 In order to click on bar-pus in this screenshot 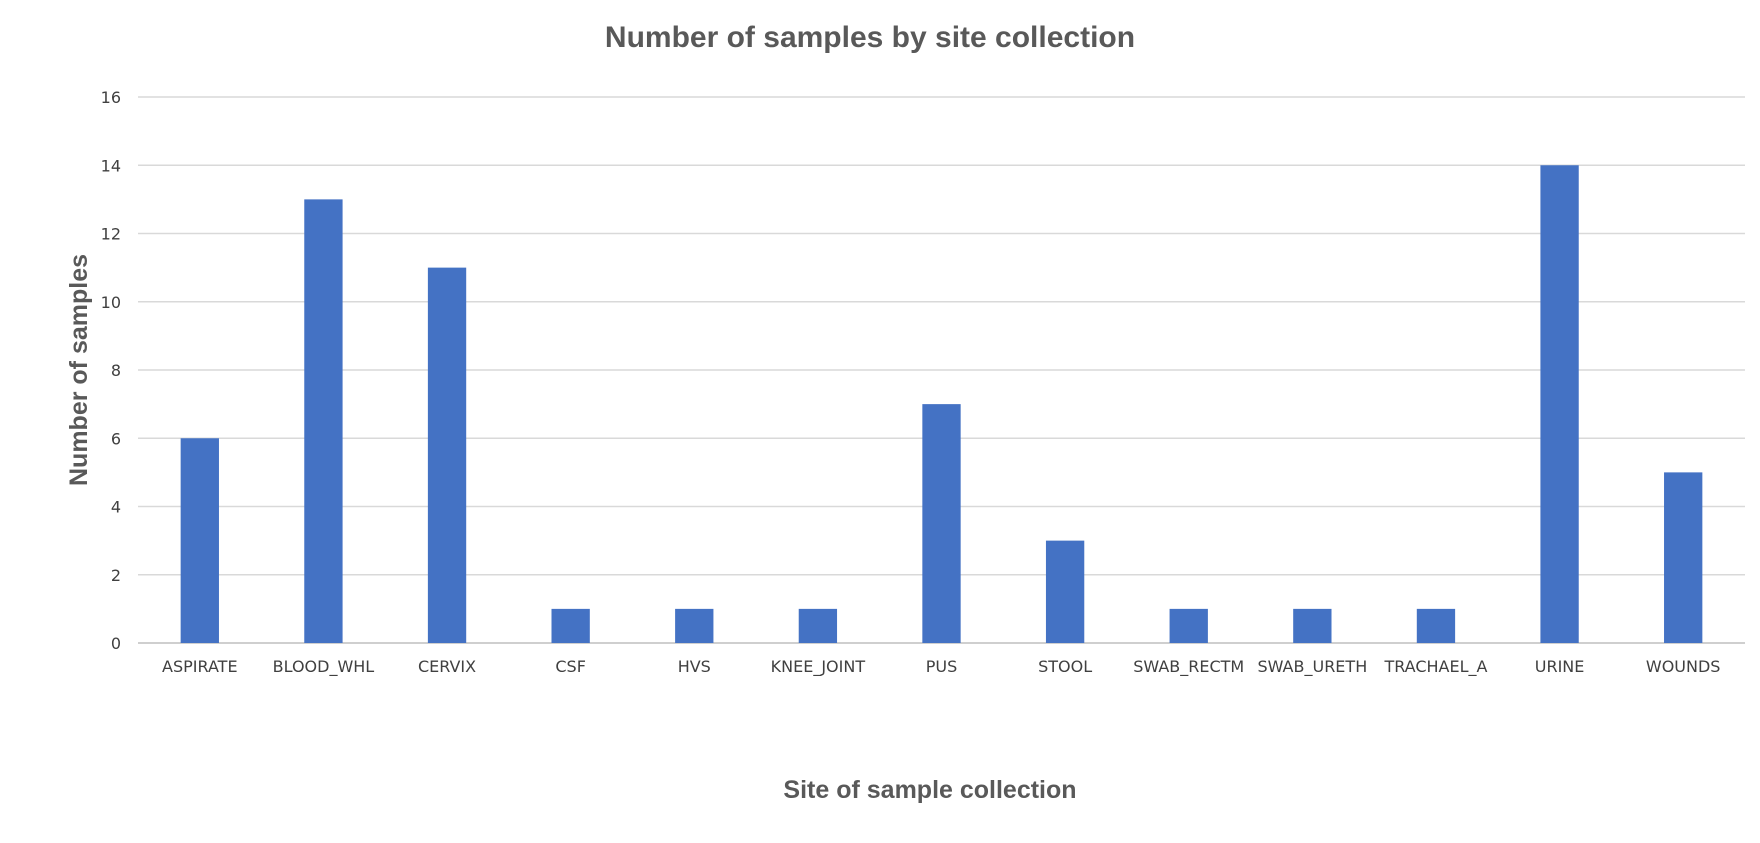, I will do `click(941, 523)`.